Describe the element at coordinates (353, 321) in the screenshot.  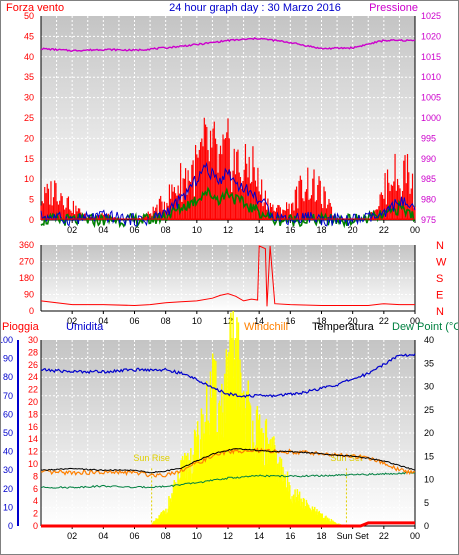
I see `wind-direction-xtick-label: 20` at that location.